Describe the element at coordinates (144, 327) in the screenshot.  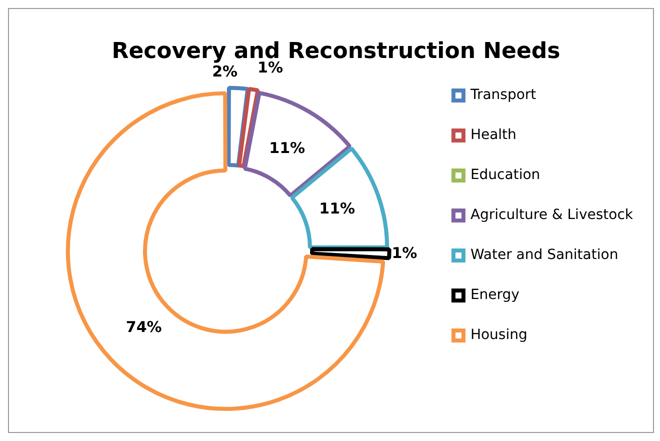
I see `data-label: 74%` at that location.